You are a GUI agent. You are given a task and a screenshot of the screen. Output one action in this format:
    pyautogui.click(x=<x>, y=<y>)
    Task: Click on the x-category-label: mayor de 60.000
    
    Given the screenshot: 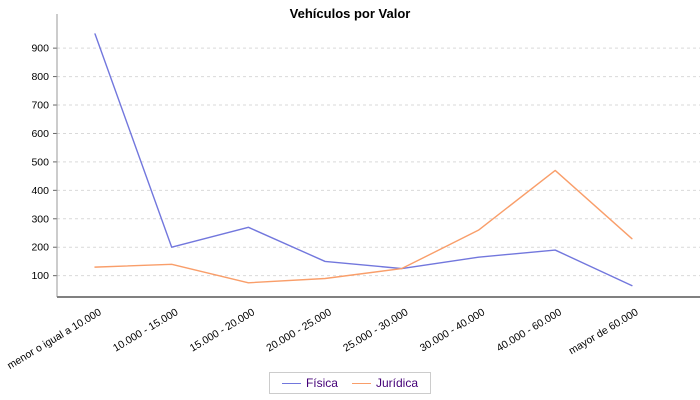 What is the action you would take?
    pyautogui.click(x=604, y=331)
    